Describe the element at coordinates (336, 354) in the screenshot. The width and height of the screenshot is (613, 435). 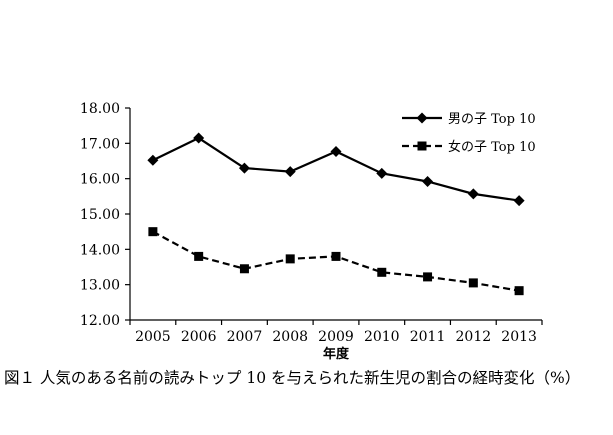
I see `x-axis-title: 年度` at that location.